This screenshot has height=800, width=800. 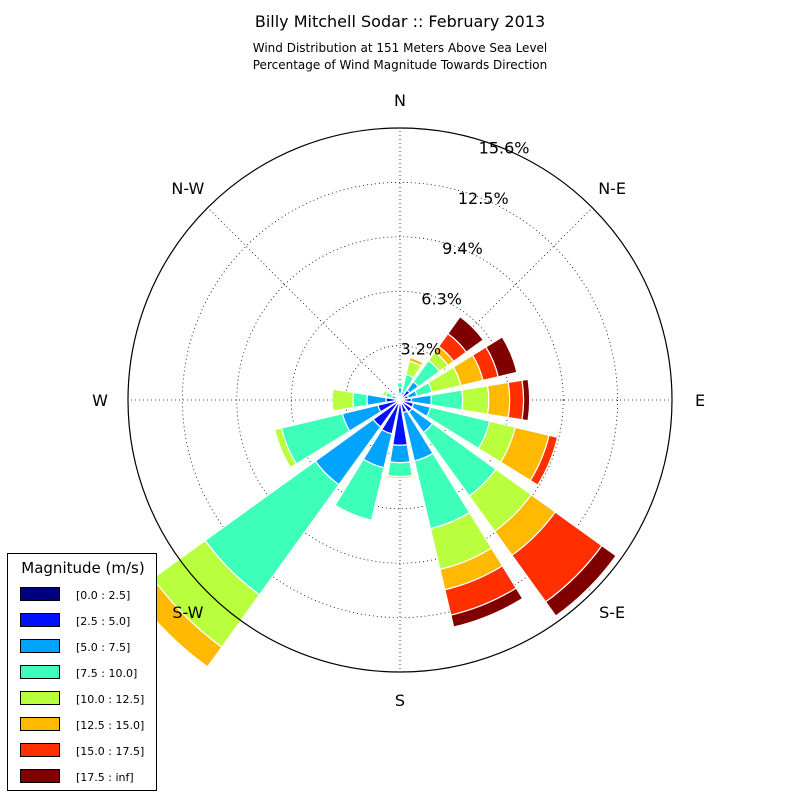 I want to click on wedge-dir157.5-bin7, so click(x=487, y=607).